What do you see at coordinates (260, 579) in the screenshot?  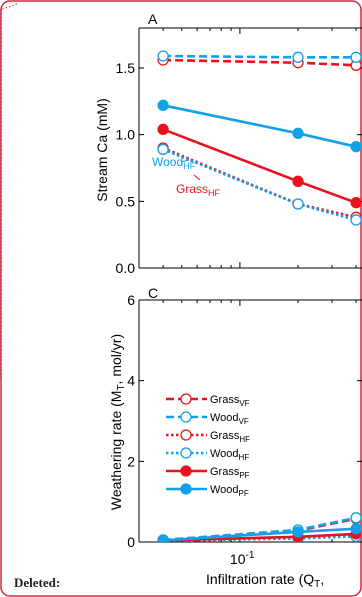 I see `panel-c-xlabel-base: Infiltration rate (Q` at bounding box center [260, 579].